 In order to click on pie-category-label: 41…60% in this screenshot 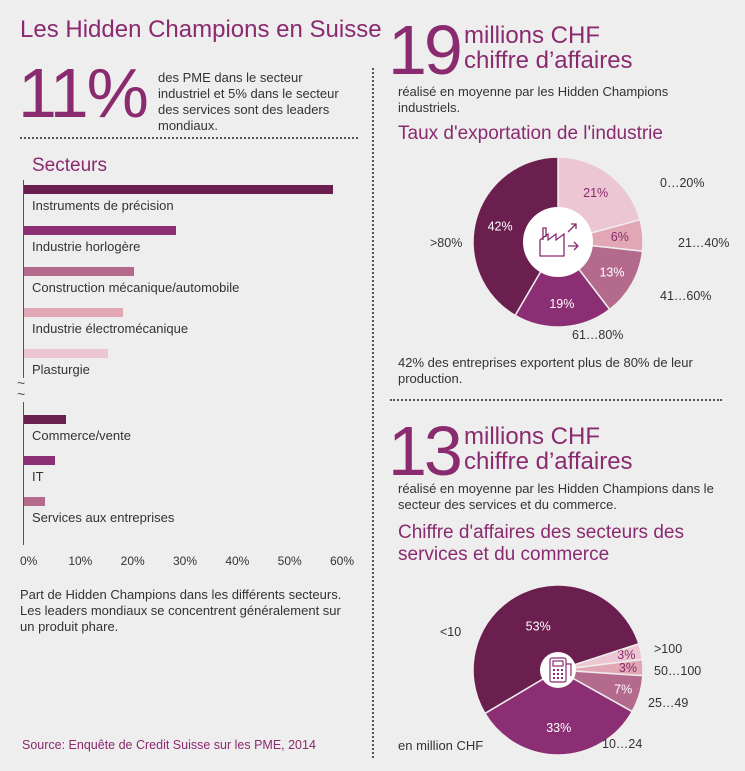, I will do `click(685, 296)`.